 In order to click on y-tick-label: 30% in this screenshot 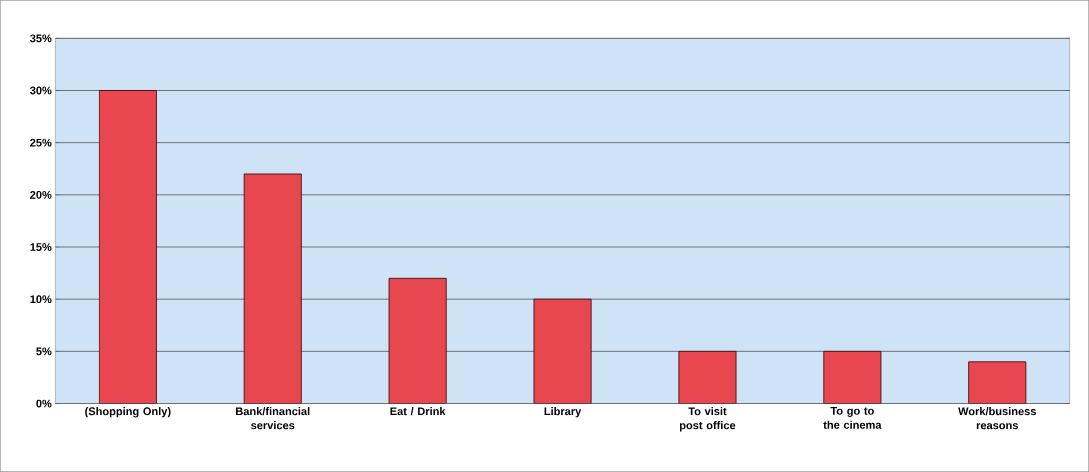, I will do `click(41, 90)`.